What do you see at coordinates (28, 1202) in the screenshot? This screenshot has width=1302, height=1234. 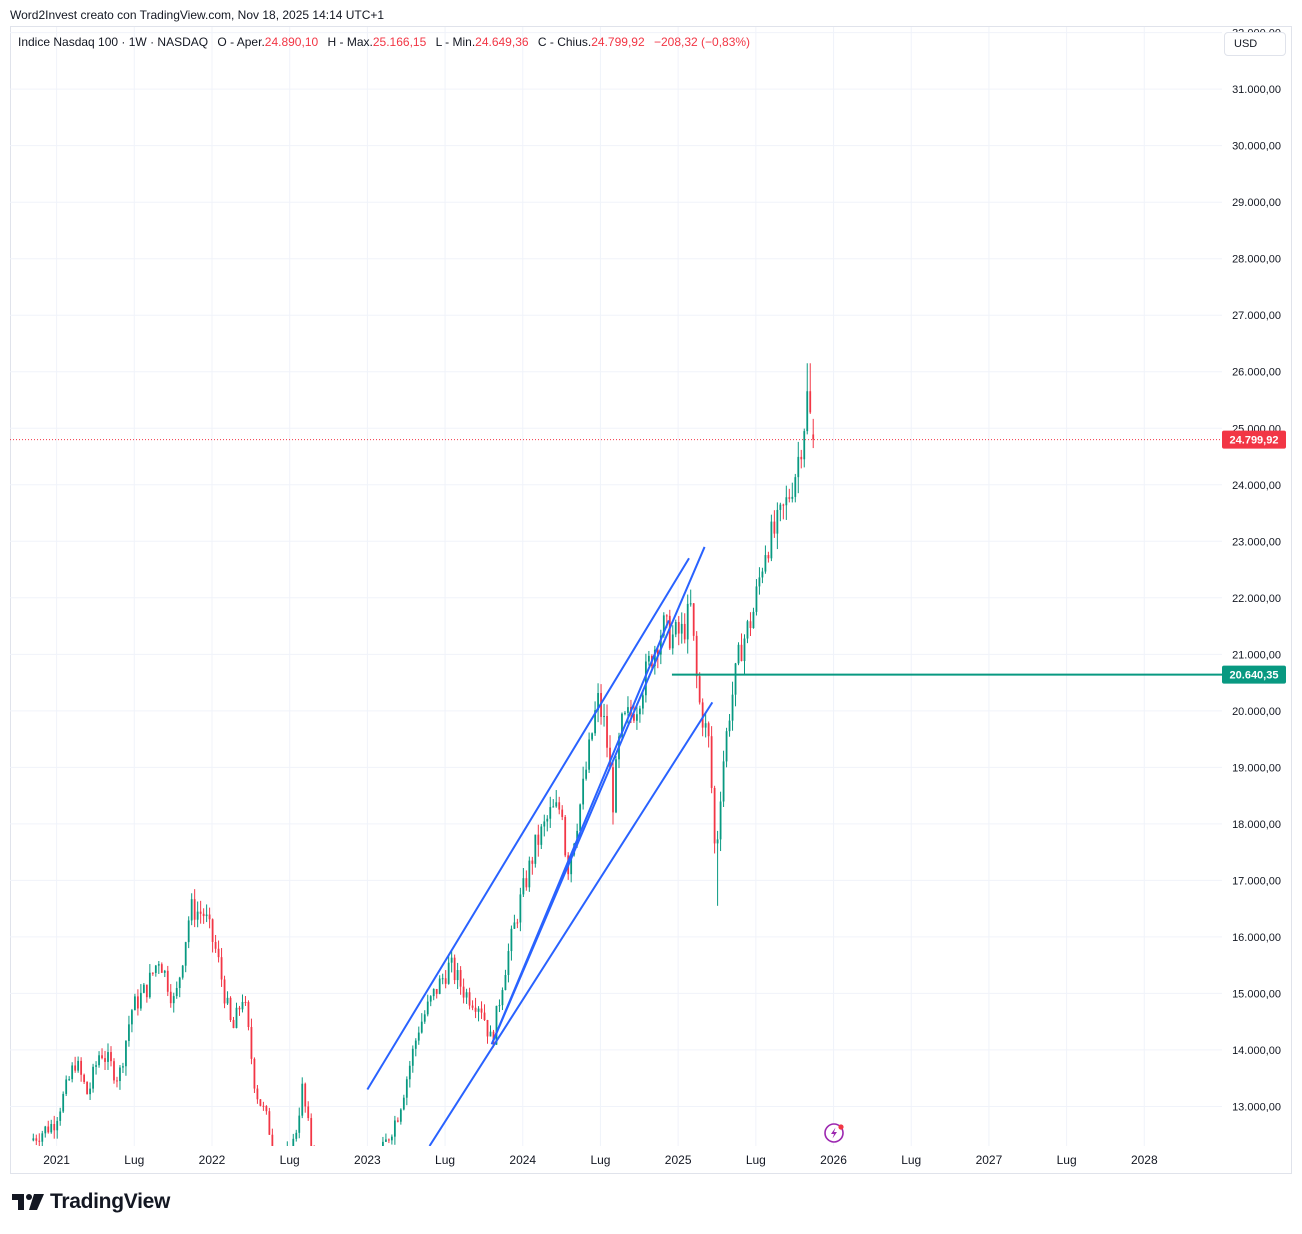 I see `tradingview-logo-icon` at bounding box center [28, 1202].